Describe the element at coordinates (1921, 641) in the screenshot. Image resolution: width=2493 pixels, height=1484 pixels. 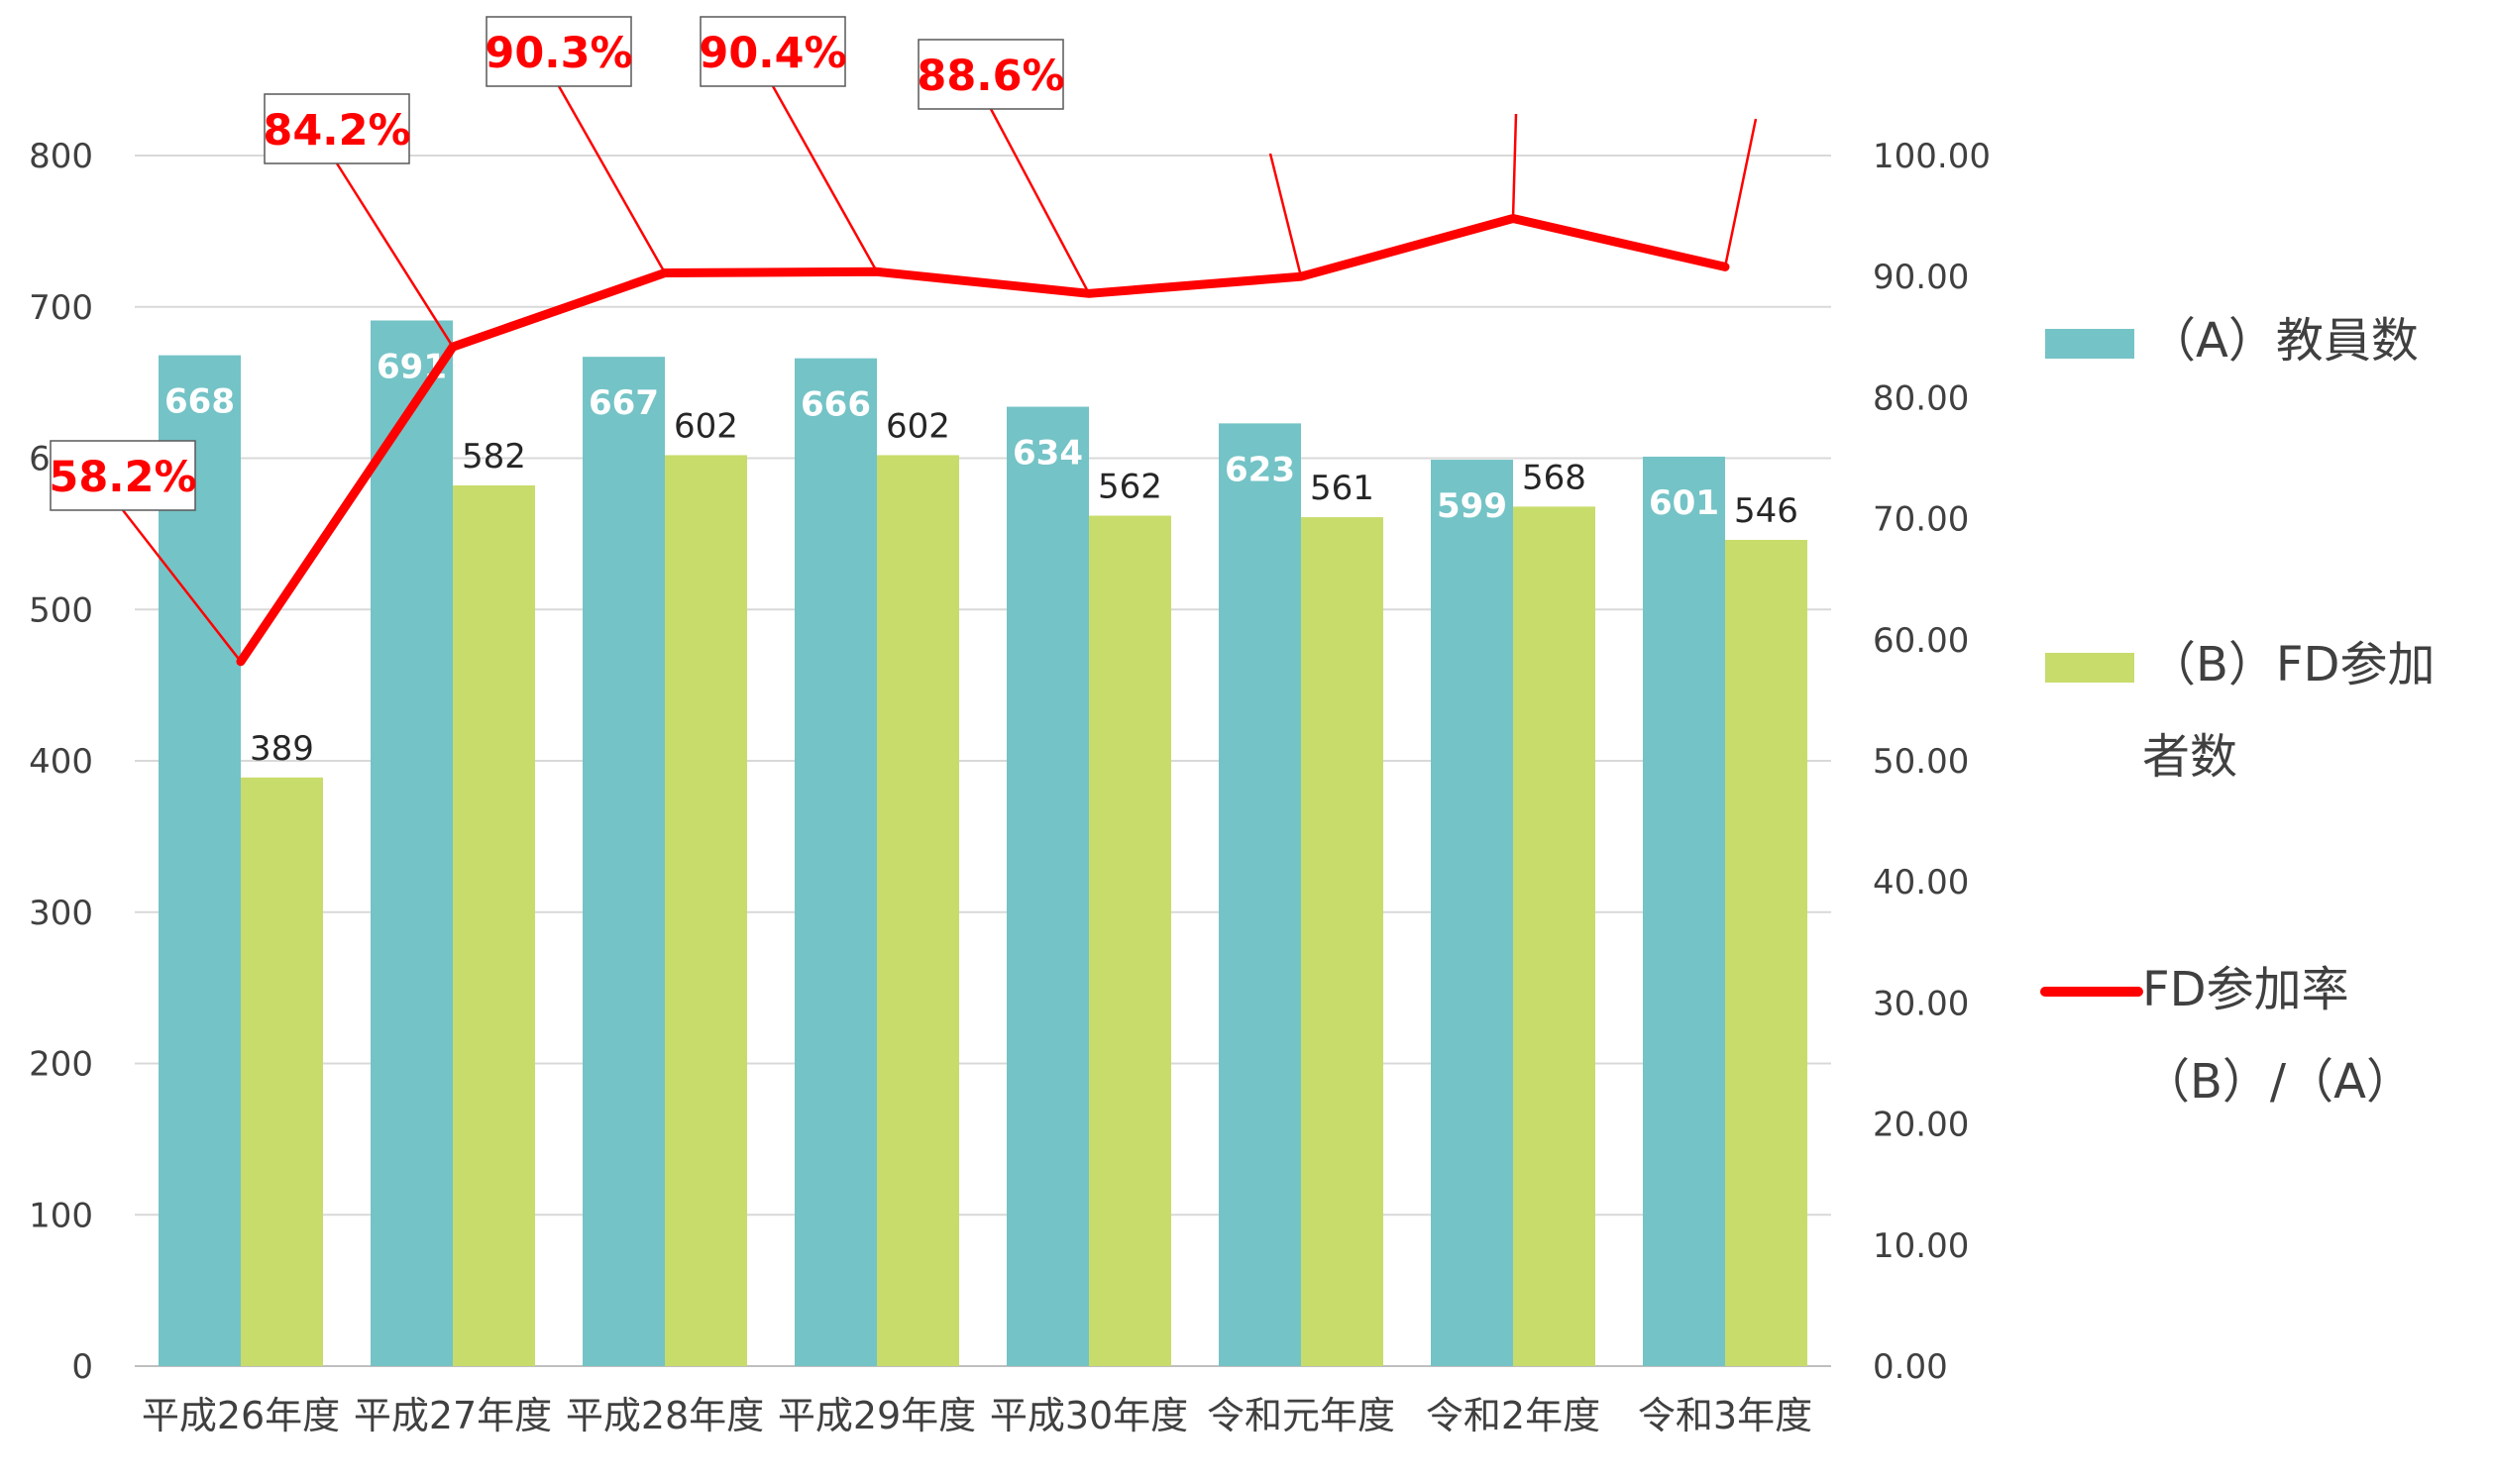
I see `right-tick-label: 60.00` at that location.